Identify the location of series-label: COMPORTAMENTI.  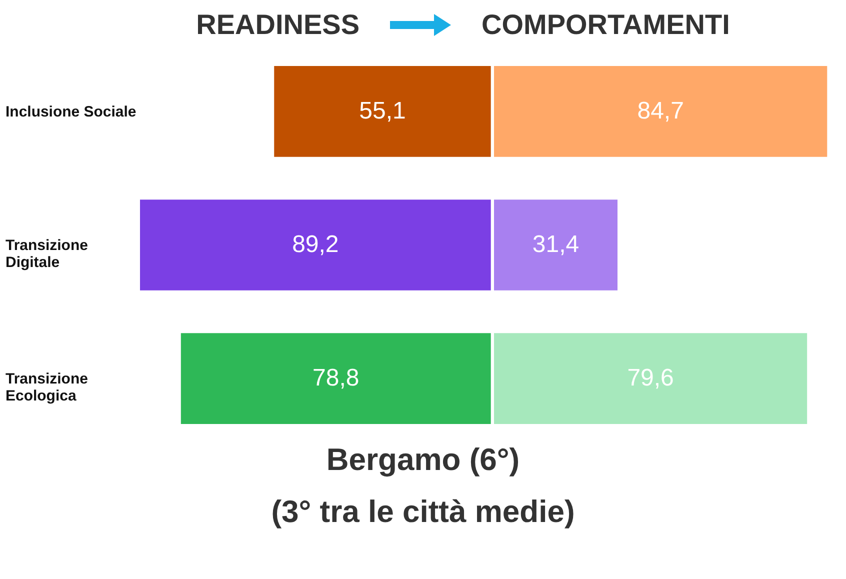
(606, 25).